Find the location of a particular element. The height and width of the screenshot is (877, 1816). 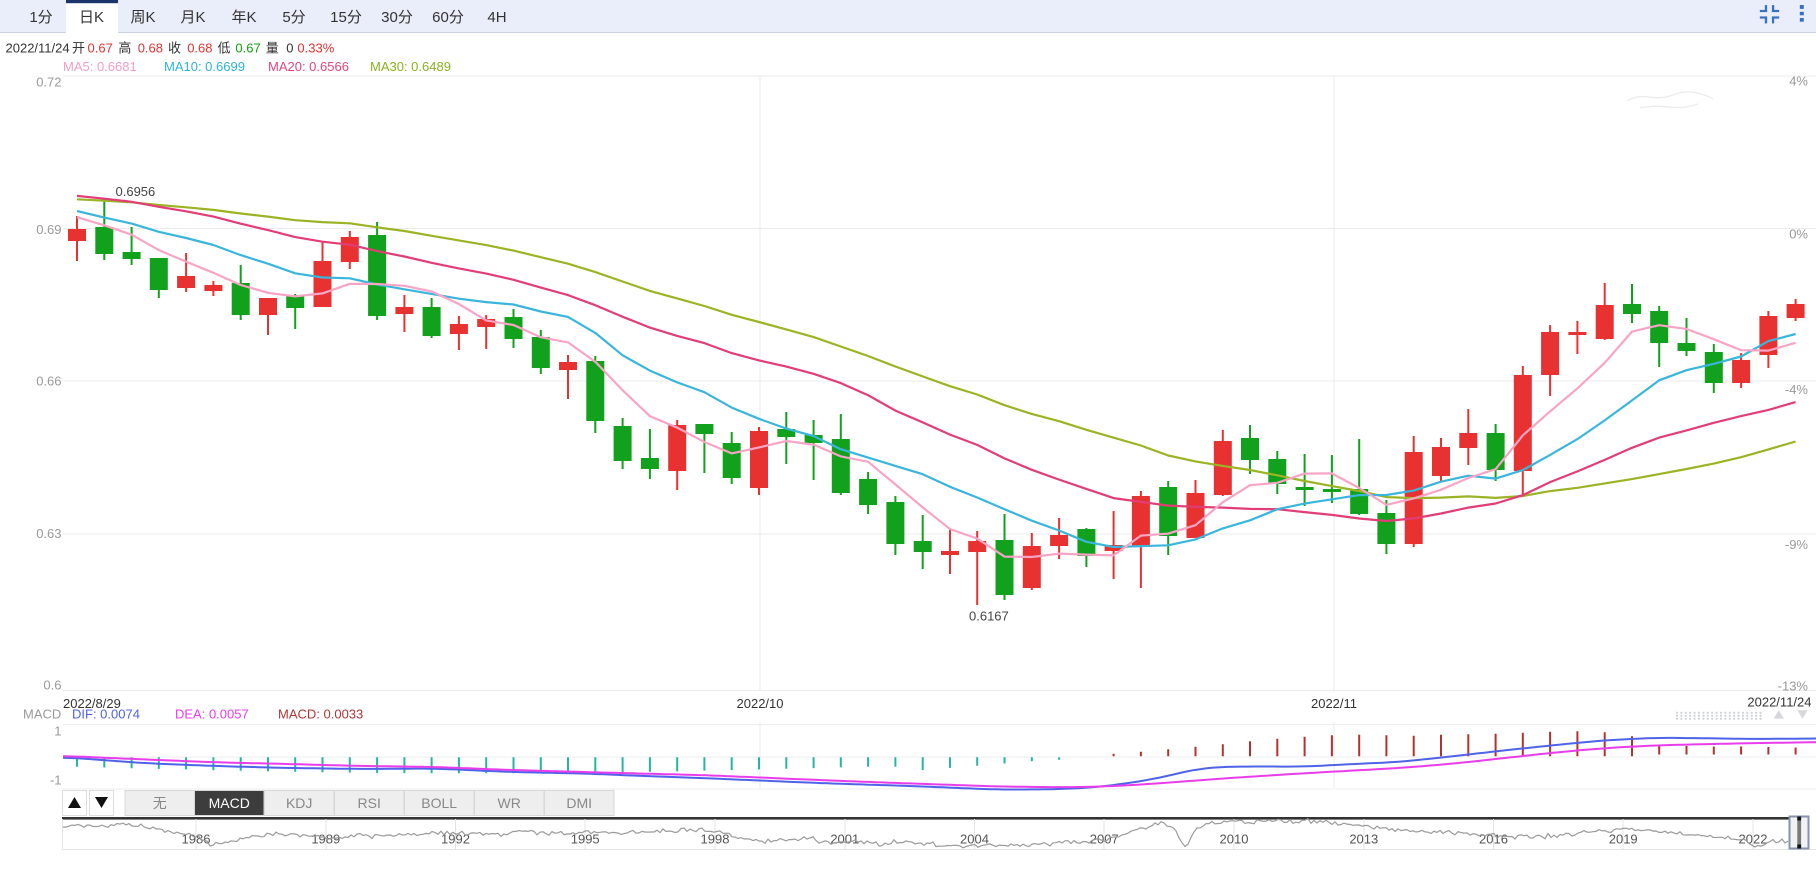

svg-text: KDJ is located at coordinates (299, 803).